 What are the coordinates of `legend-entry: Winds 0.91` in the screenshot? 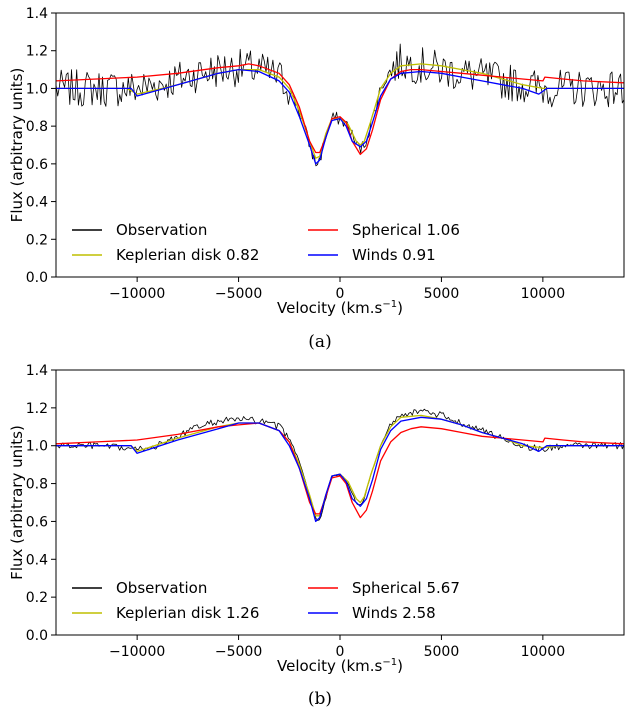 It's located at (394, 255).